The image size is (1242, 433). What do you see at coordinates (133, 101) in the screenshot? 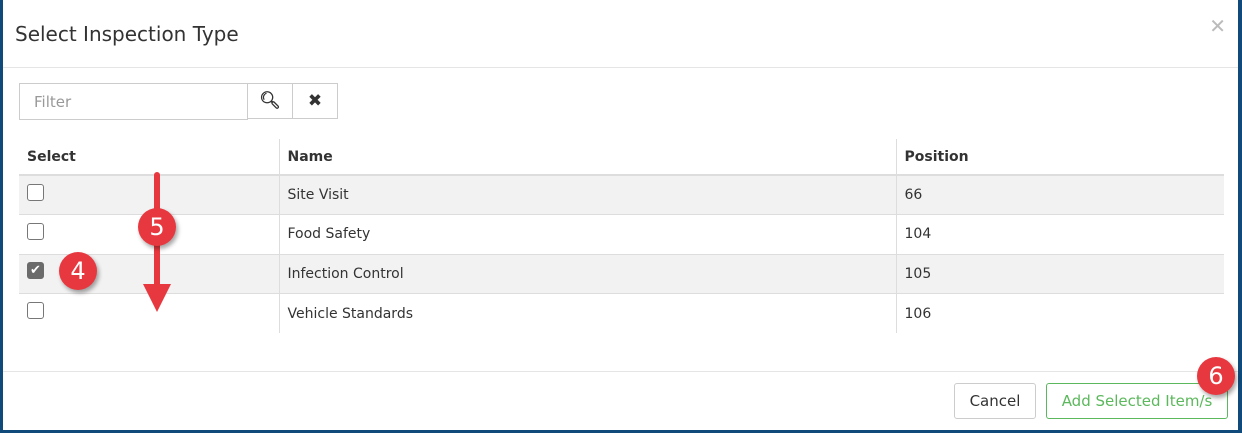
I see `filter-input` at bounding box center [133, 101].